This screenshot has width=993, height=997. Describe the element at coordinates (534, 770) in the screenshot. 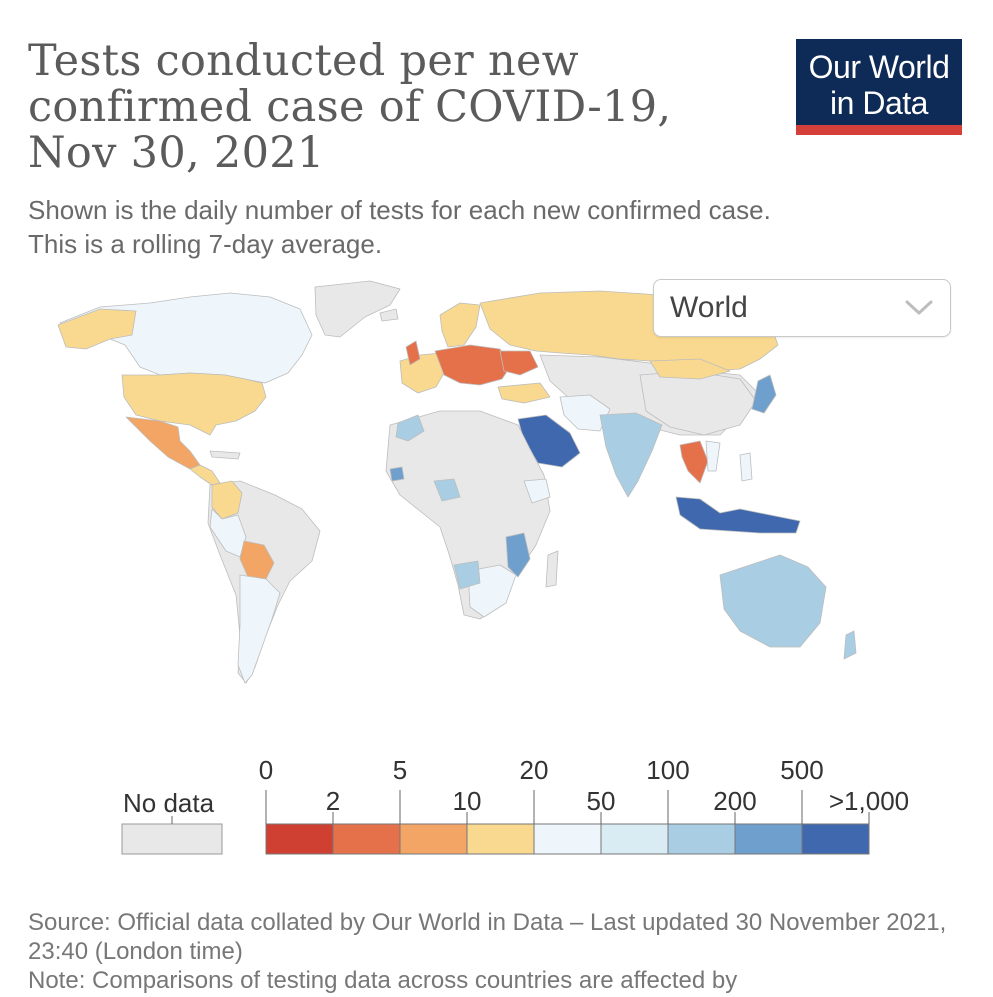

I see `legend-upper-tick-label: 20` at that location.